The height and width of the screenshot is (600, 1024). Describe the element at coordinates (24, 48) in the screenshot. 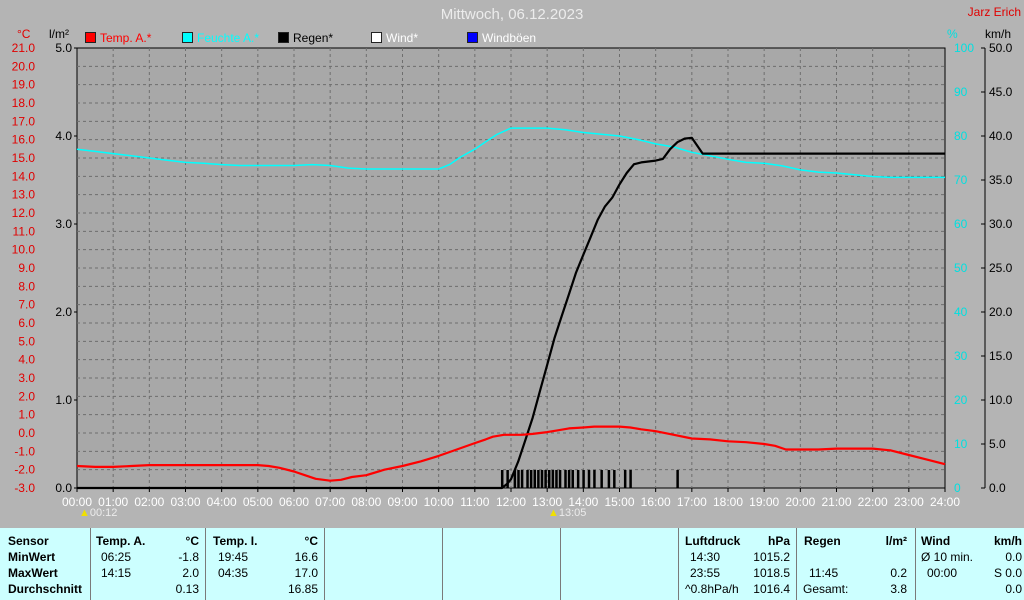

I see `temp-tick-label: 21.0` at that location.